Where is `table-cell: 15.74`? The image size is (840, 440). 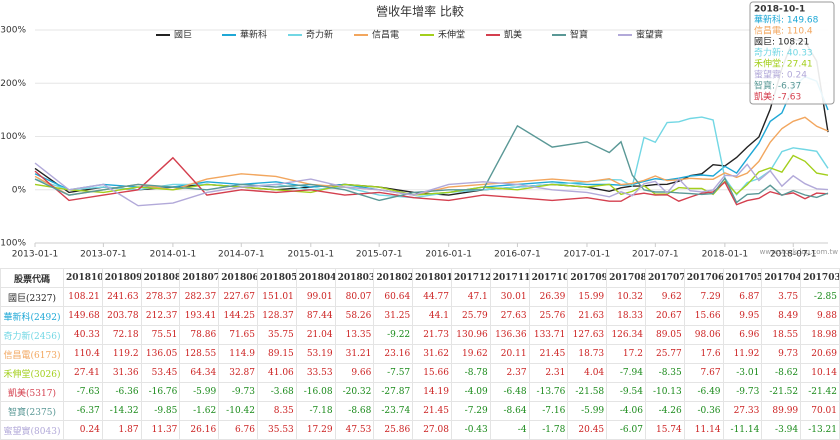 table-cell: 15.74 is located at coordinates (664, 430).